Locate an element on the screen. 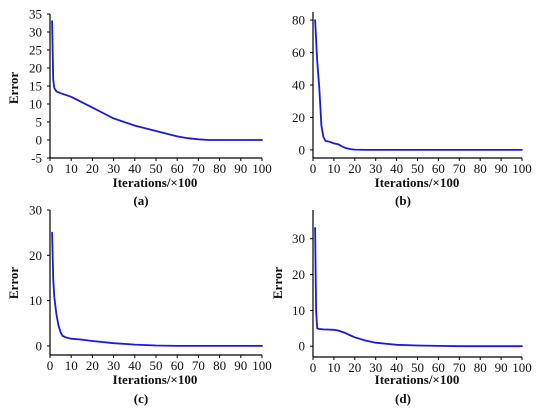 Image resolution: width=550 pixels, height=414 pixels. panel-b-y-tick-label: 0 is located at coordinates (302, 149).